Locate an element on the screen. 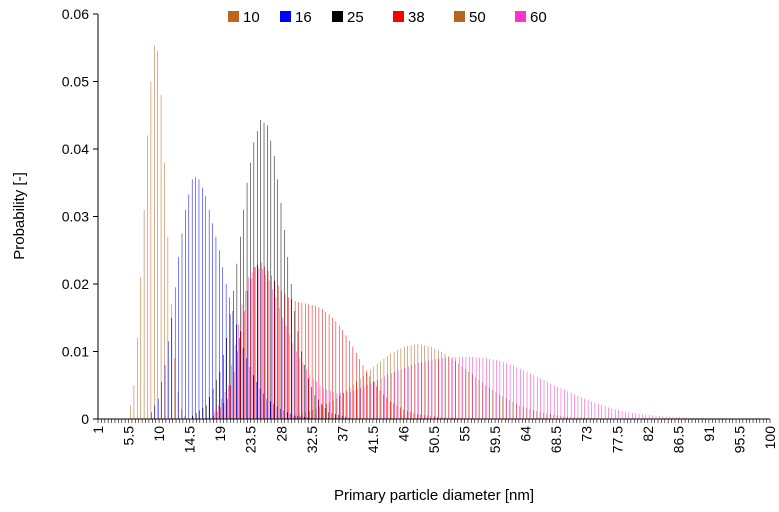 The width and height of the screenshot is (779, 512). legend-label: 38 is located at coordinates (416, 17).